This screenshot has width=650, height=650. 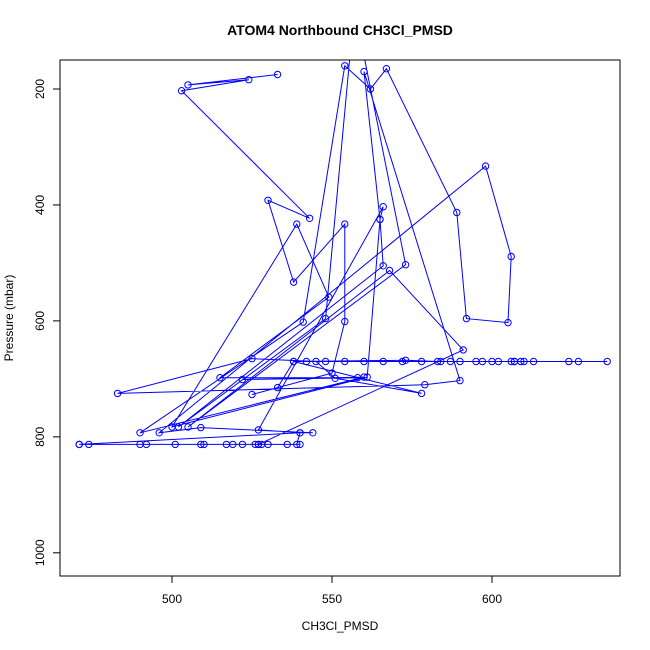 What do you see at coordinates (9, 318) in the screenshot?
I see `y-axis-label: Pressure (mbar)` at bounding box center [9, 318].